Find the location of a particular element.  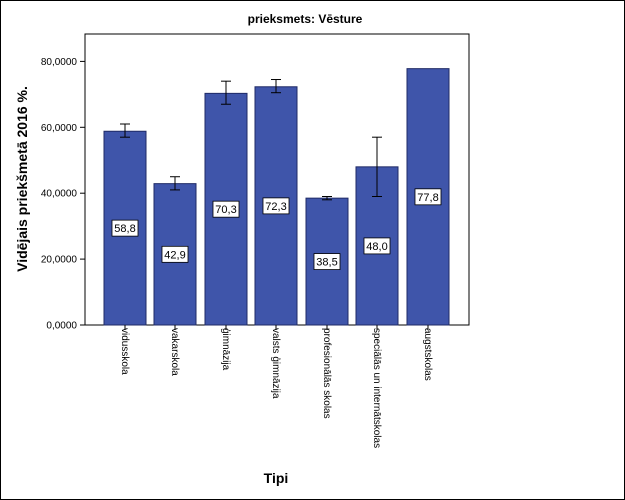

data-label: 58,8 is located at coordinates (124, 229).